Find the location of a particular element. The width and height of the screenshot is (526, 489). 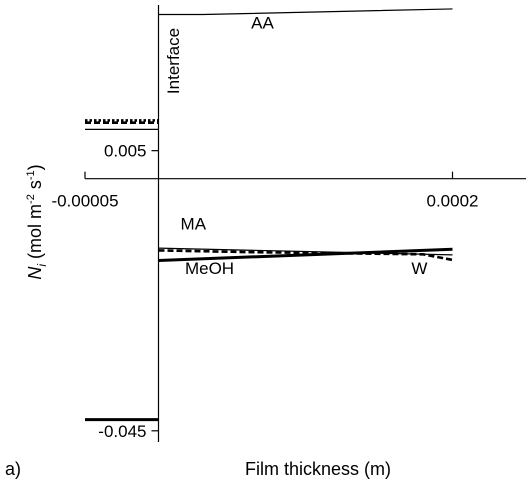

annotation-interface: Interface is located at coordinates (173, 61).